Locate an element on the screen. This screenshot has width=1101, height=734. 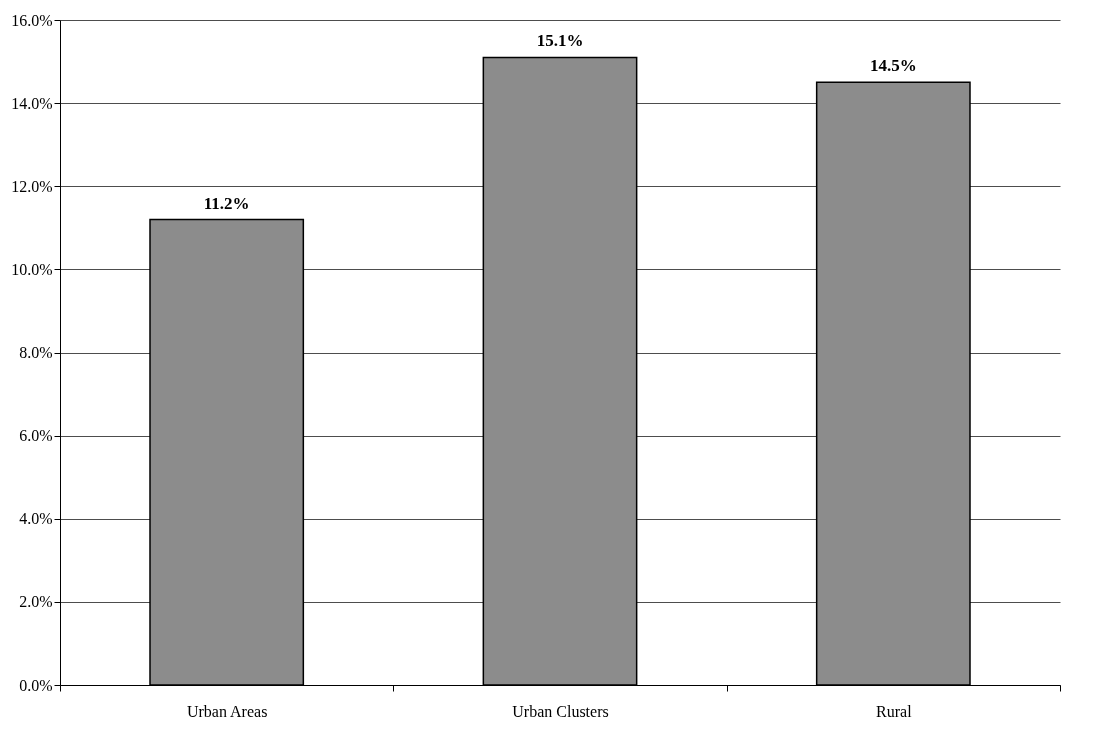
y-tick-label: 10.0% is located at coordinates (32, 269).